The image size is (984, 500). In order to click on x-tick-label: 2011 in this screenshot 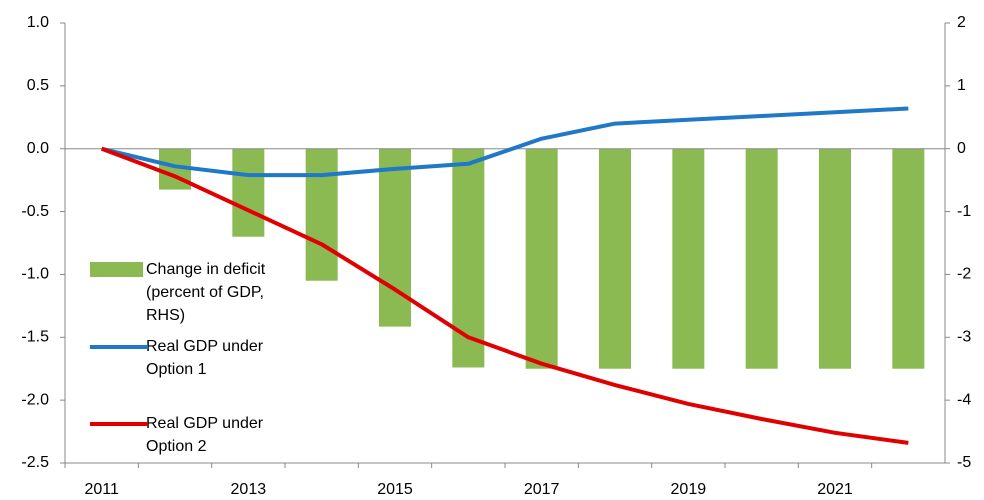, I will do `click(101, 489)`.